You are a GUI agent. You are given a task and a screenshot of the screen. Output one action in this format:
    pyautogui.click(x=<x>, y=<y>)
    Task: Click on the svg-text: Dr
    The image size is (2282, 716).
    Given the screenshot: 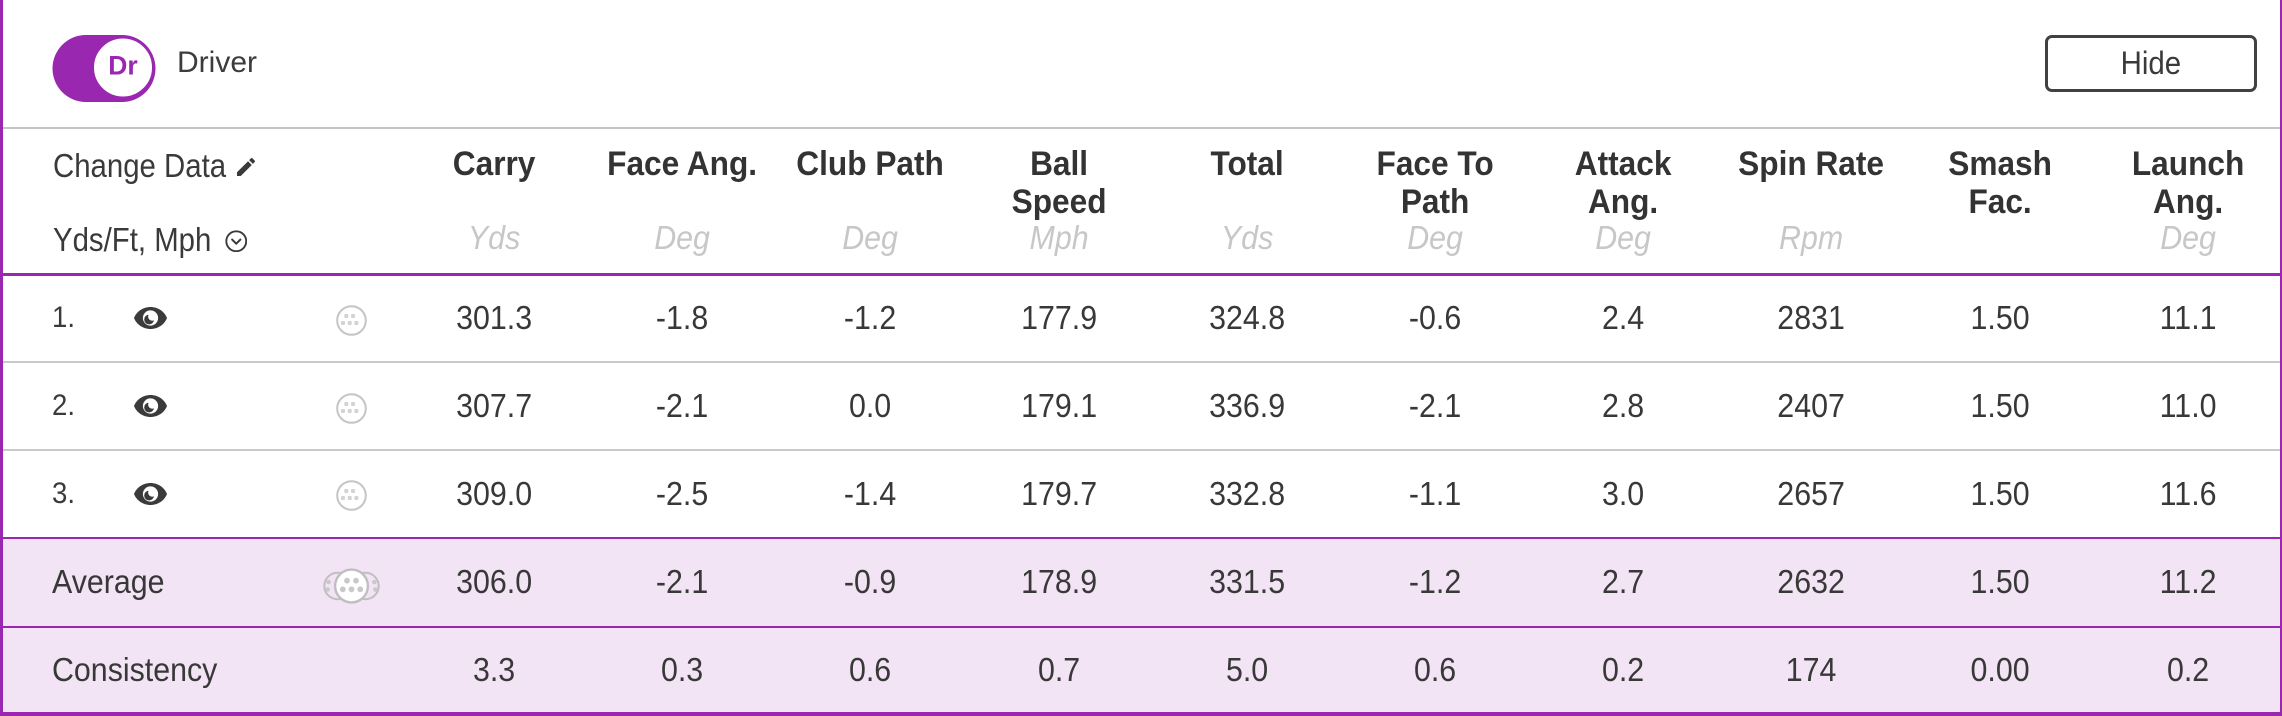 What is the action you would take?
    pyautogui.click(x=122, y=66)
    